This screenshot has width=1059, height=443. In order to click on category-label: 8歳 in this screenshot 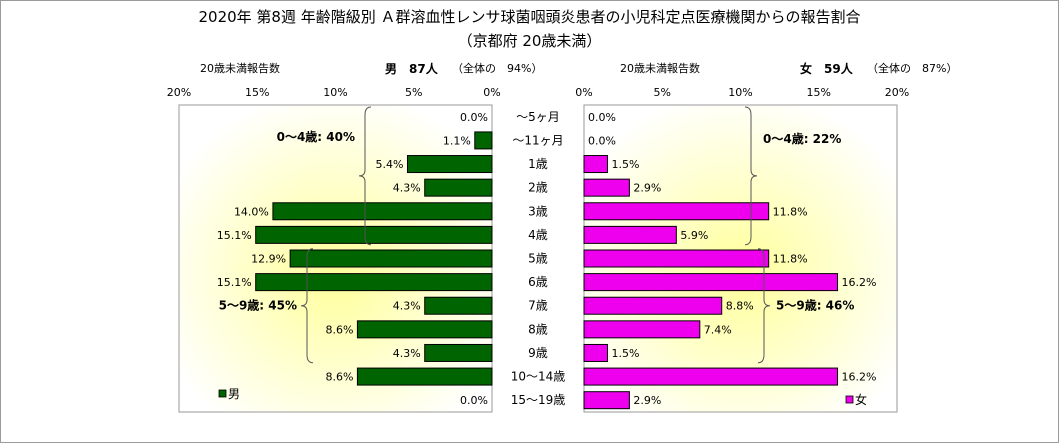, I will do `click(538, 329)`.